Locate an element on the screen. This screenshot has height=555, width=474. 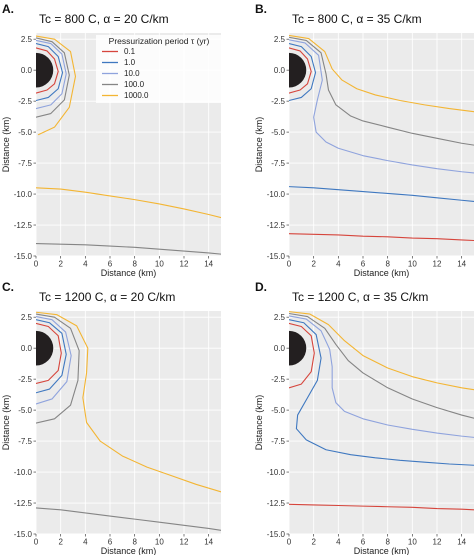
panel-title: Tc = 800 C, α = 35 C/km is located at coordinates (357, 19).